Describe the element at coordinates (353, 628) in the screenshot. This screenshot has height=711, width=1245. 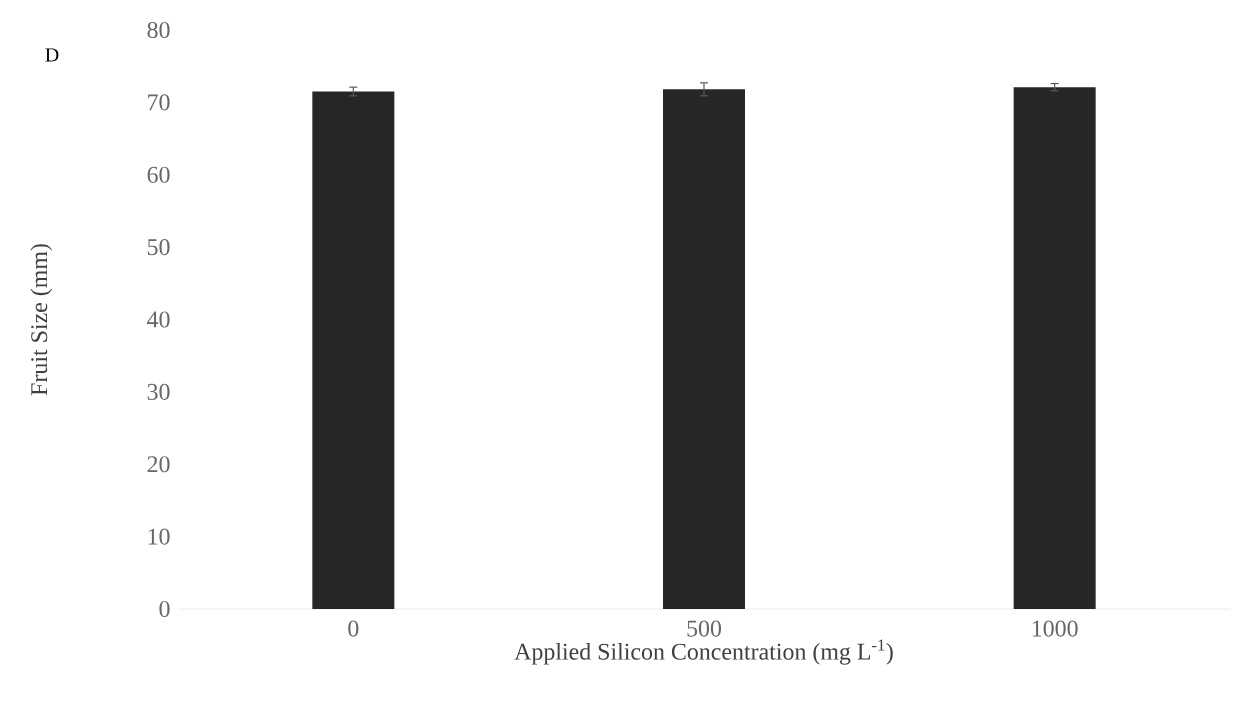
I see `x-tick-label: 0` at that location.